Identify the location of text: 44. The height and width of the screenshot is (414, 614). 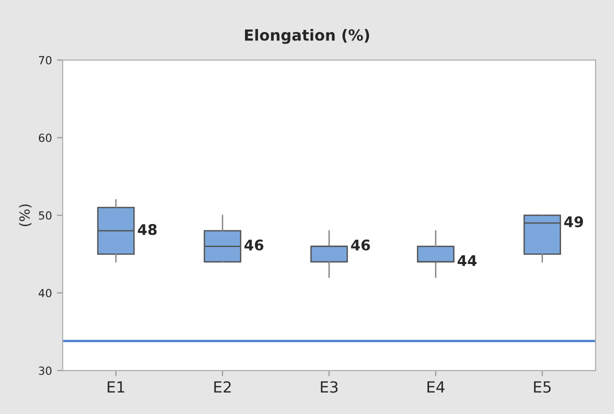
(467, 260).